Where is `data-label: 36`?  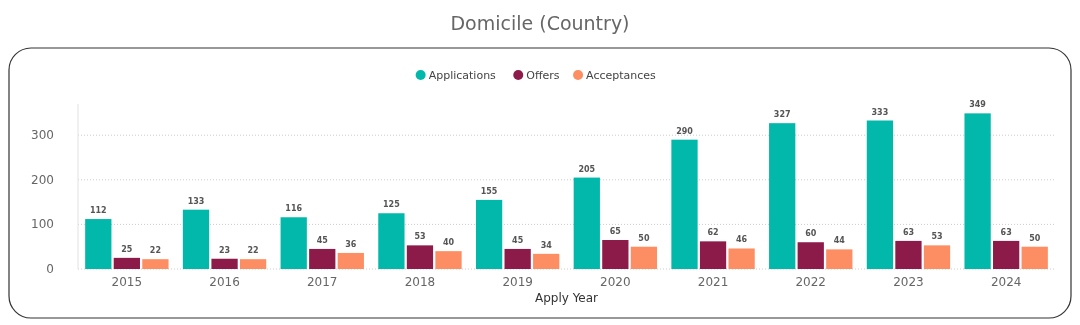
data-label: 36 is located at coordinates (351, 244).